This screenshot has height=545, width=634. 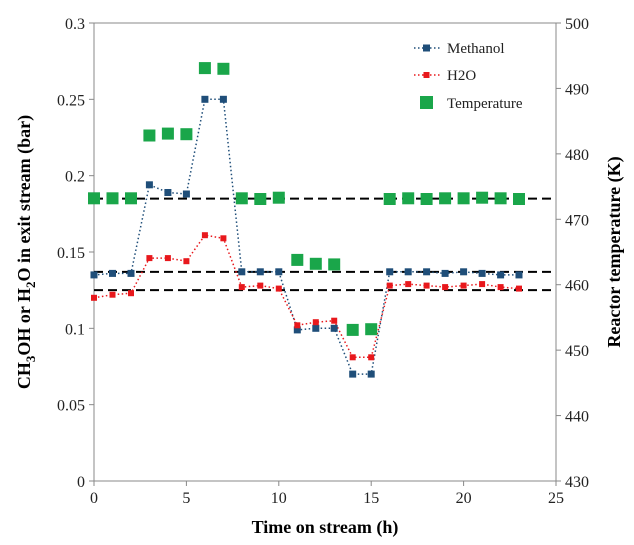 I want to click on x-axis-ticks: 0 5 10 15 20 25, so click(x=327, y=494).